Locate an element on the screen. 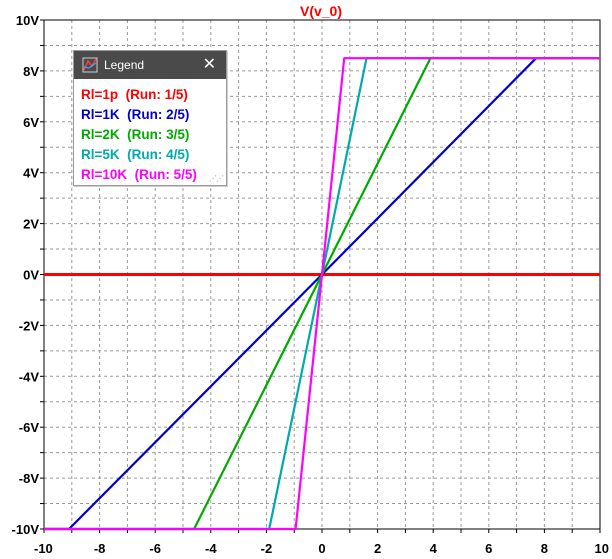 The width and height of the screenshot is (612, 559). chart-legend-icon is located at coordinates (90, 65).